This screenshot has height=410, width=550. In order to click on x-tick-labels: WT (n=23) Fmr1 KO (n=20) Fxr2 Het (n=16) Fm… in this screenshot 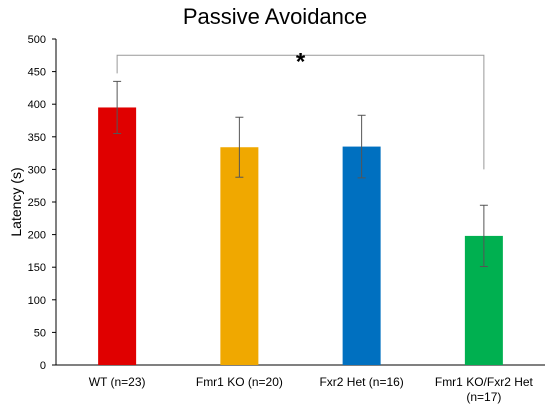, I will do `click(311, 389)`.